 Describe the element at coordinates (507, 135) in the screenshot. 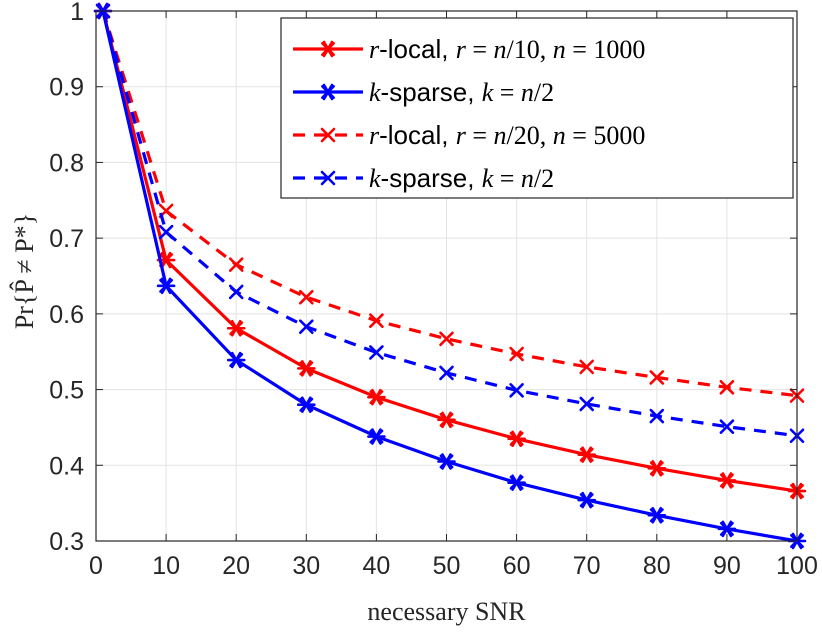

I see `legend-label: r-local, r = n/20, n = 5000` at that location.